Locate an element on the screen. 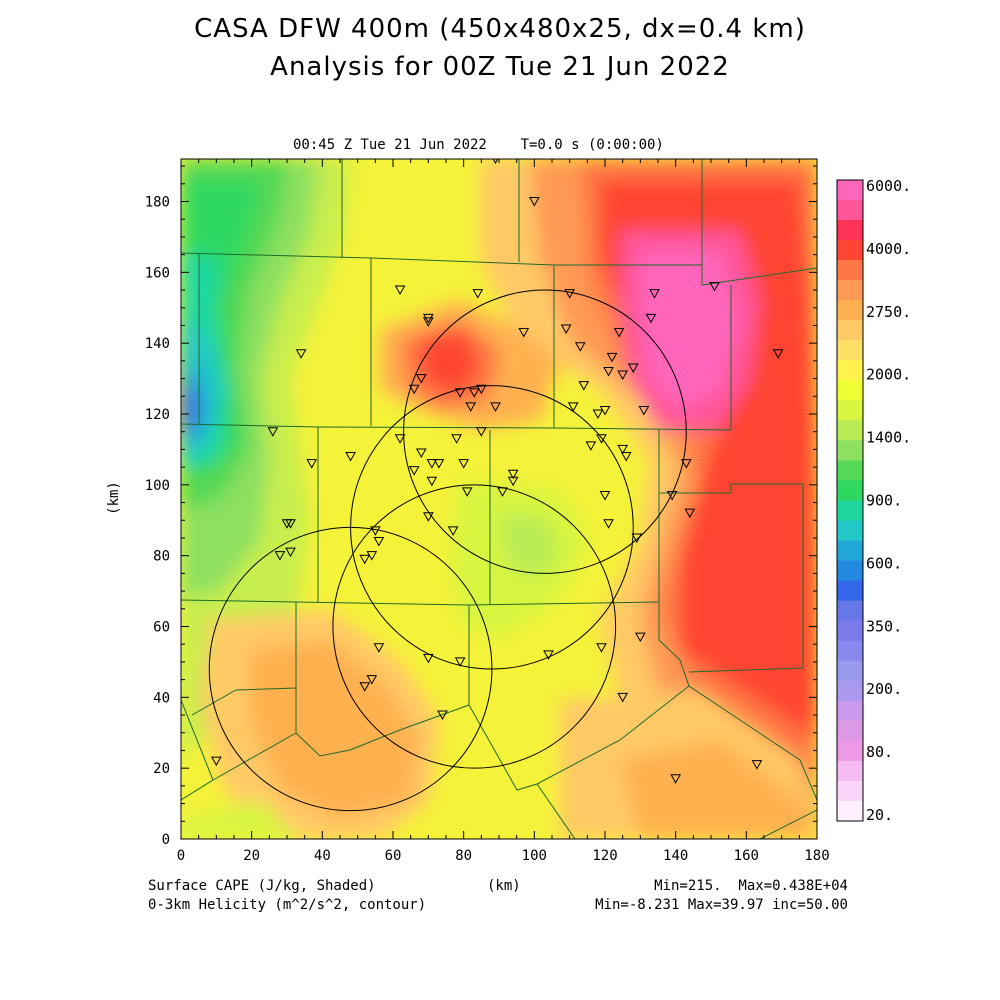 This screenshot has height=1000, width=1000. colorbar-label: 20. is located at coordinates (879, 815).